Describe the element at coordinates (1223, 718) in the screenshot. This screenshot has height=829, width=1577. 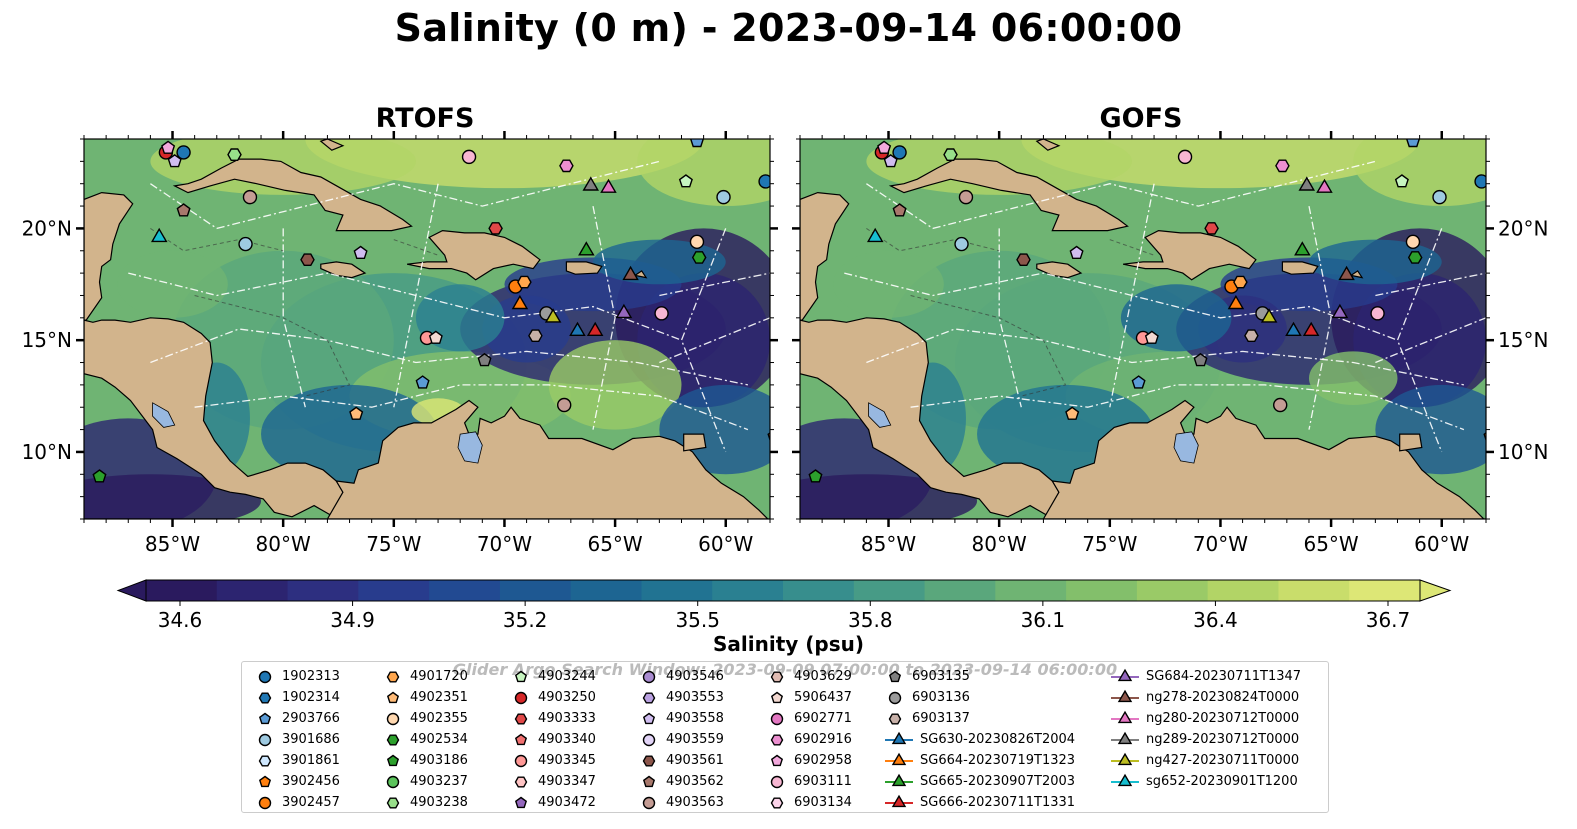
I see `legend-label: ng280-20230712T0000` at that location.